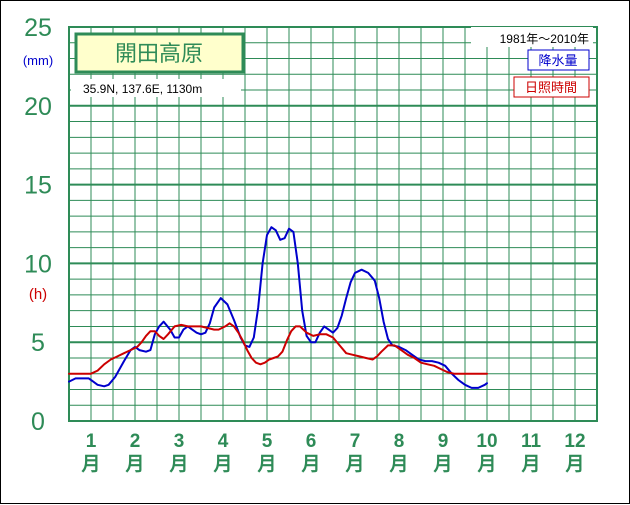  What do you see at coordinates (574, 441) in the screenshot?
I see `x-tick-month-number: 12` at bounding box center [574, 441].